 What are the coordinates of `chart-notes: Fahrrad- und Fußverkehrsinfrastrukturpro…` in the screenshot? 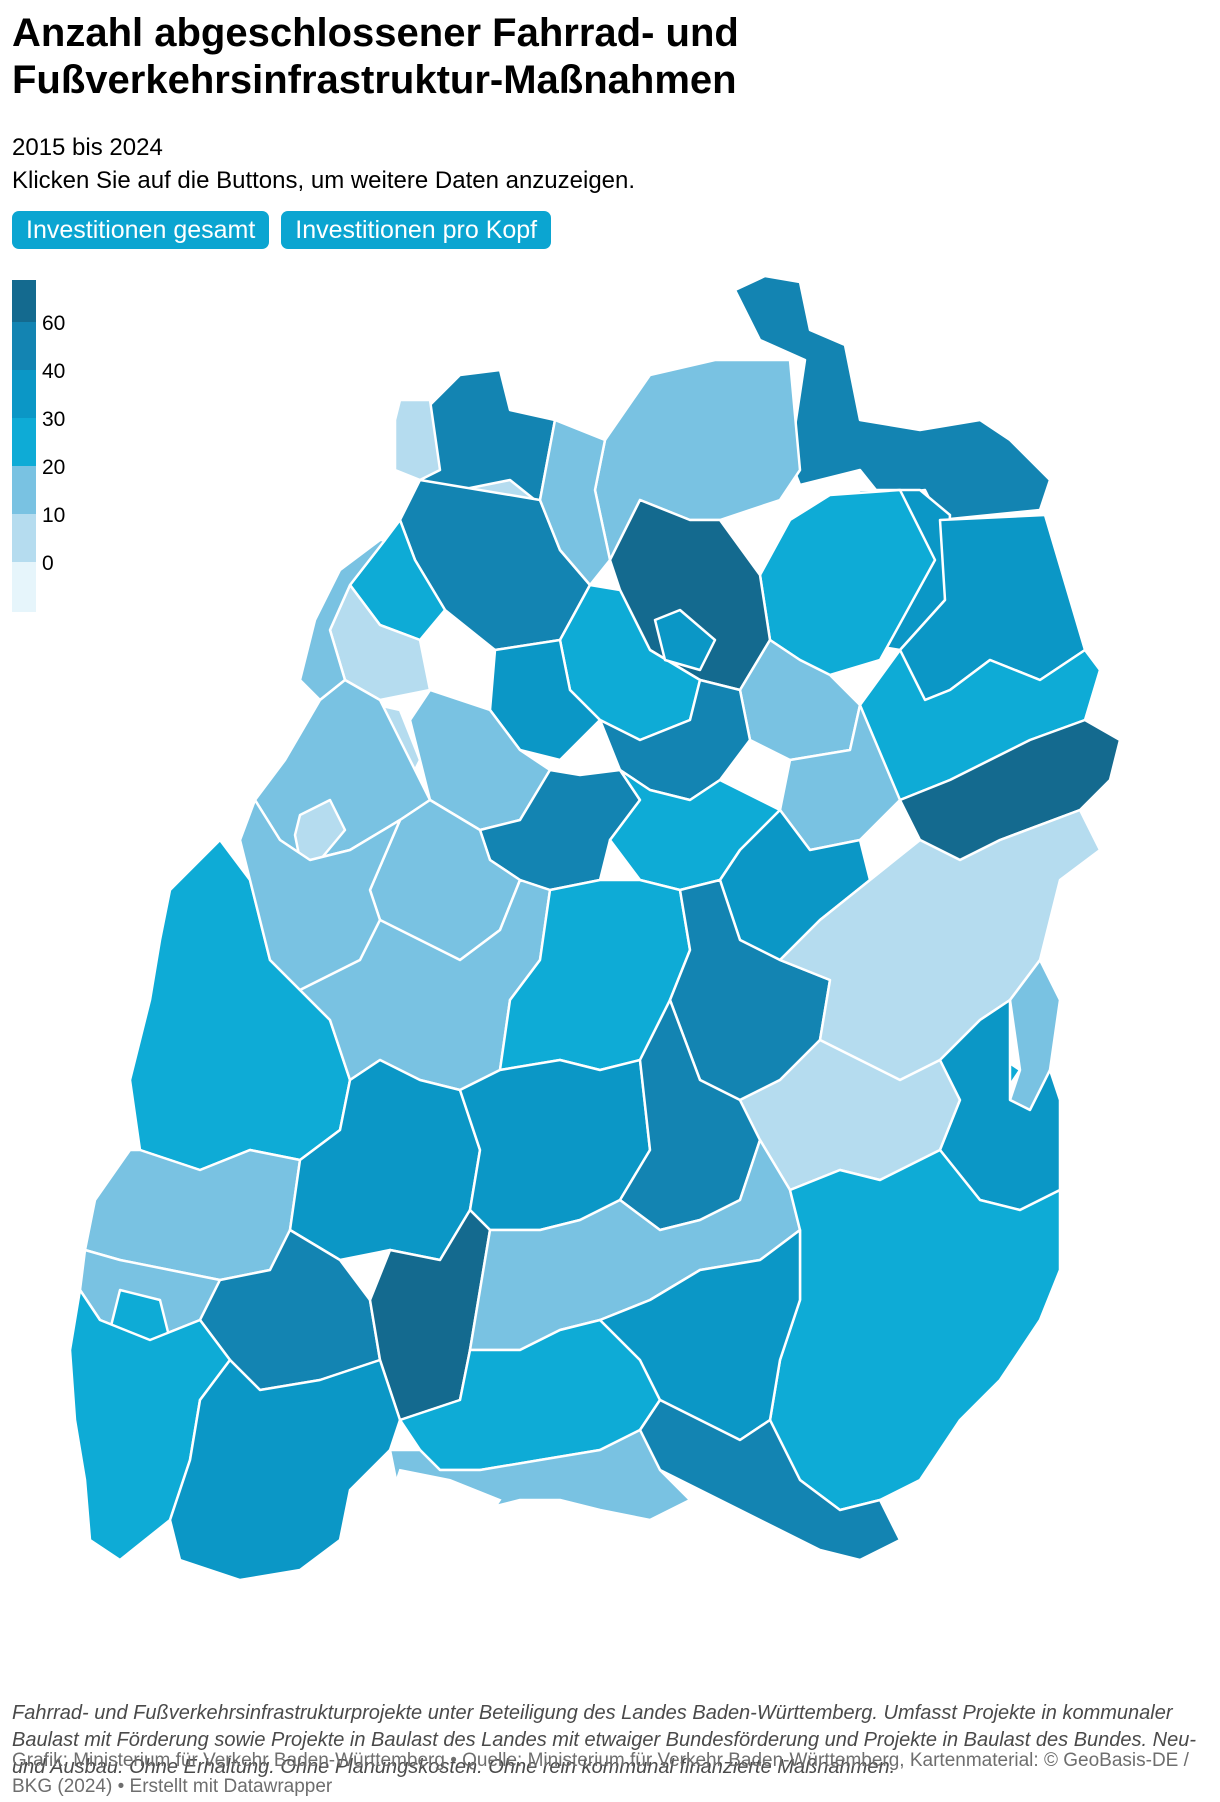 It's located at (604, 1740).